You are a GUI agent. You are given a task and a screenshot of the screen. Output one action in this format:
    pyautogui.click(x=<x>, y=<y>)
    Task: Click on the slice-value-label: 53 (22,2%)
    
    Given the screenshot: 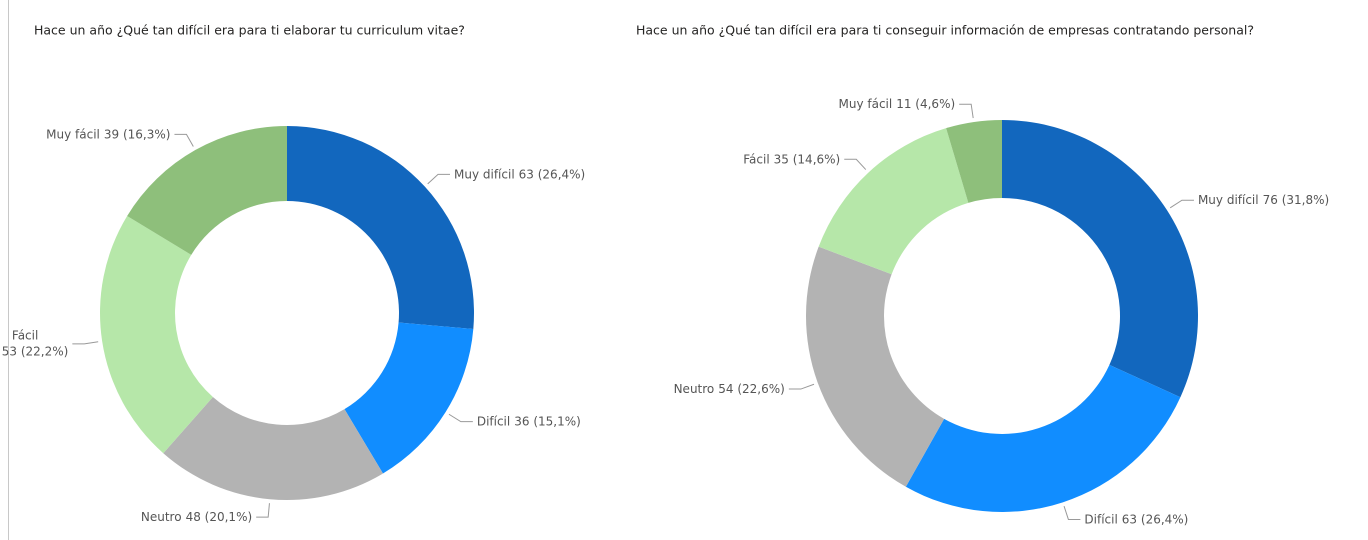 What is the action you would take?
    pyautogui.click(x=35, y=351)
    